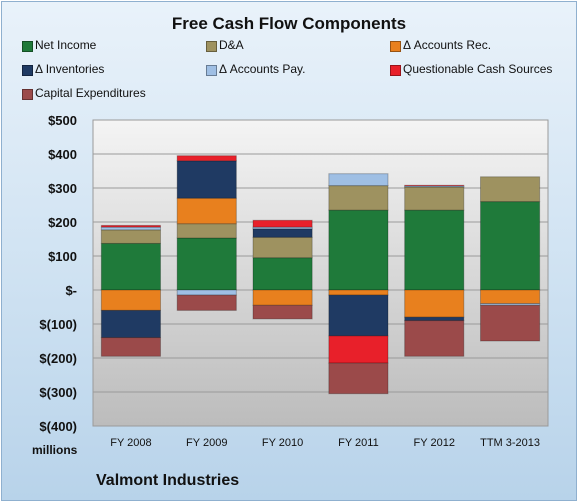 Image resolution: width=578 pixels, height=502 pixels. I want to click on y-tick-label: $500, so click(62, 120).